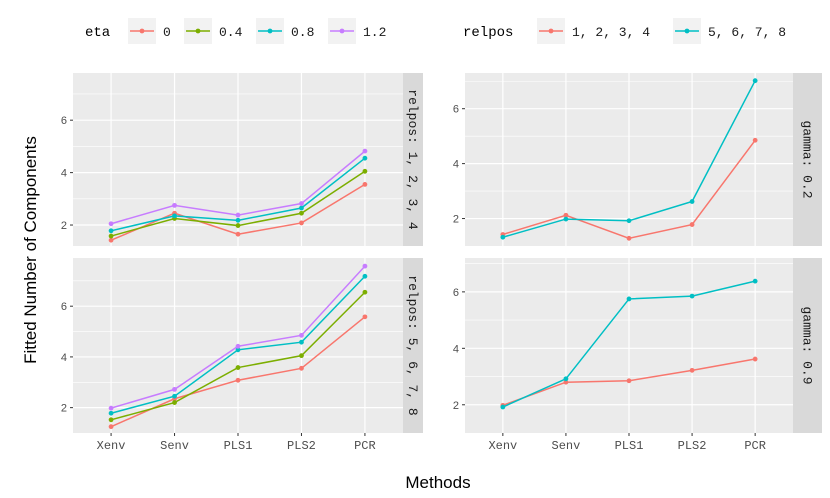 This screenshot has width=830, height=498. What do you see at coordinates (285, 31) in the screenshot?
I see `legend-item: 0.8` at bounding box center [285, 31].